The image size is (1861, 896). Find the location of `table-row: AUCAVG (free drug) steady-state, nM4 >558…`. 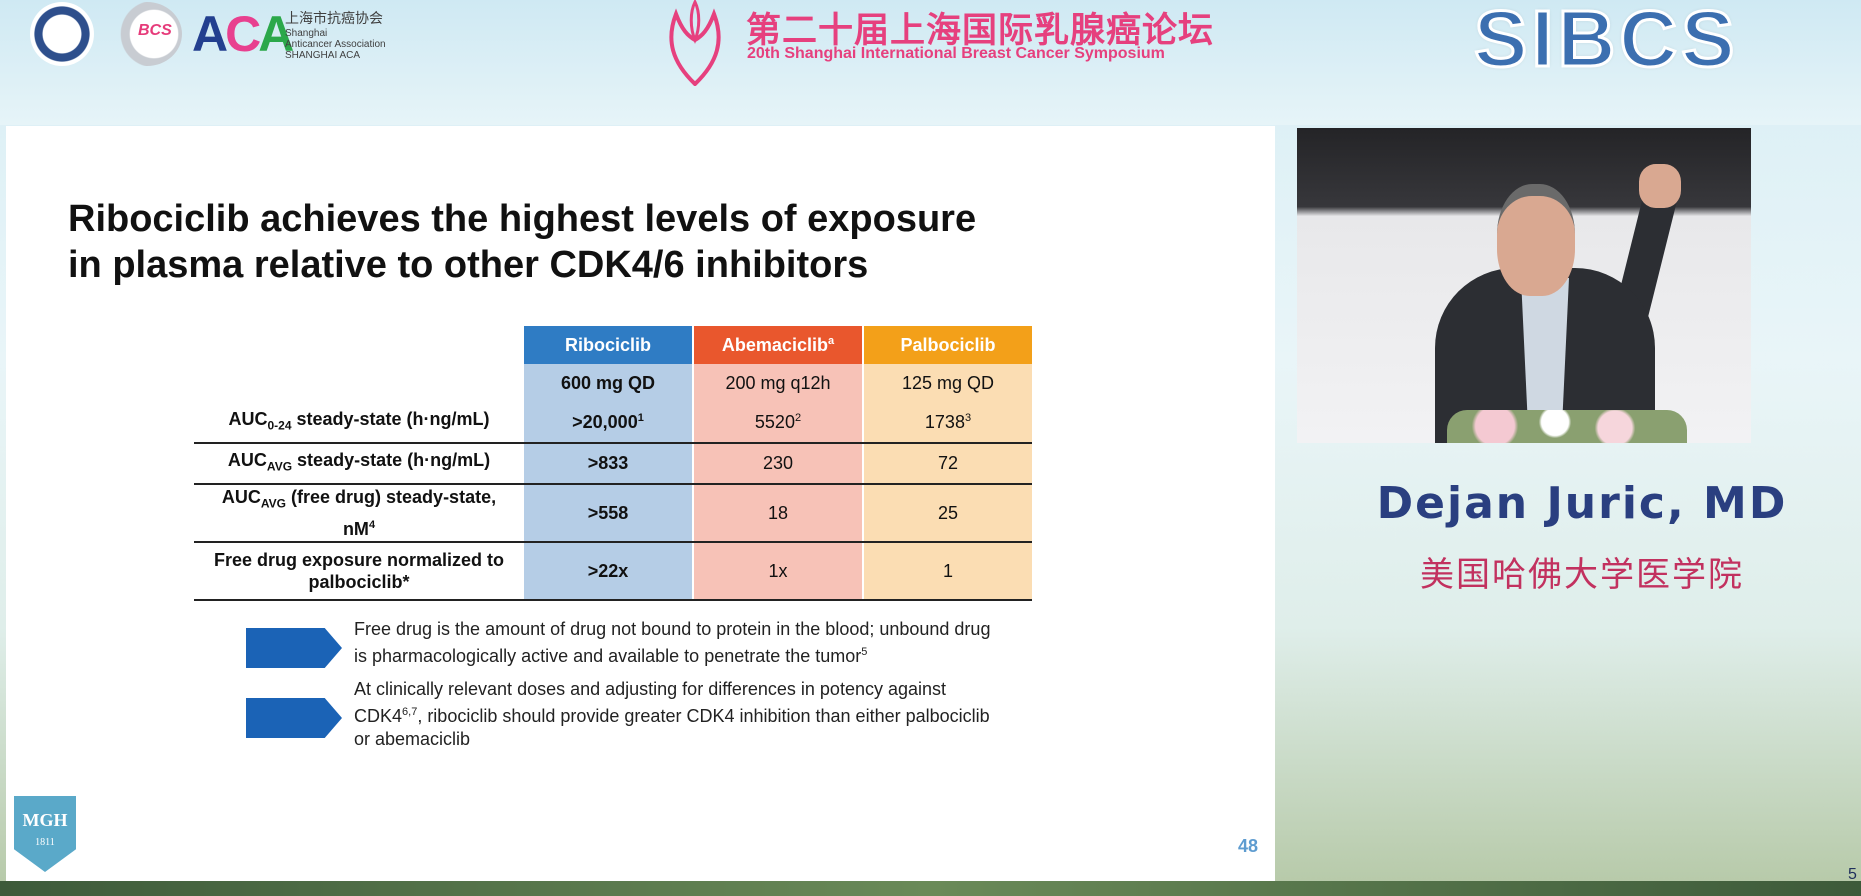

table-row: AUCAVG (free drug) steady-state, nM4 >558… is located at coordinates (613, 513).